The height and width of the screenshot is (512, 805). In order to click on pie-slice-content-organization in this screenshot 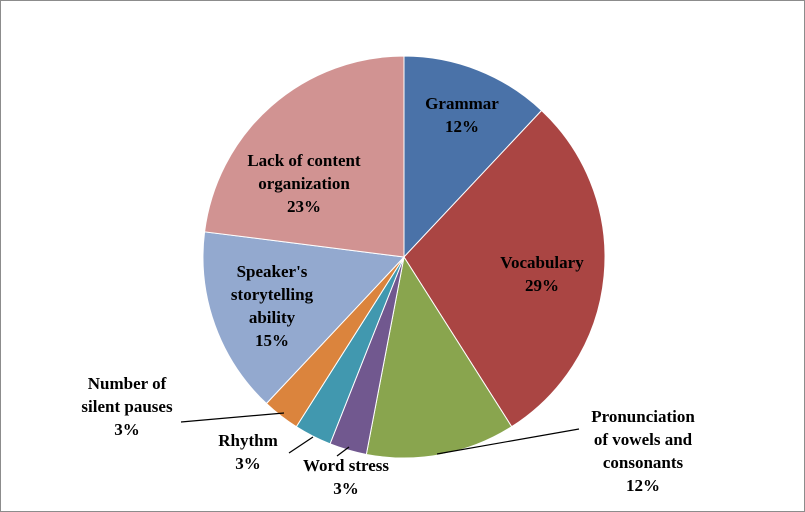, I will do `click(304, 156)`.